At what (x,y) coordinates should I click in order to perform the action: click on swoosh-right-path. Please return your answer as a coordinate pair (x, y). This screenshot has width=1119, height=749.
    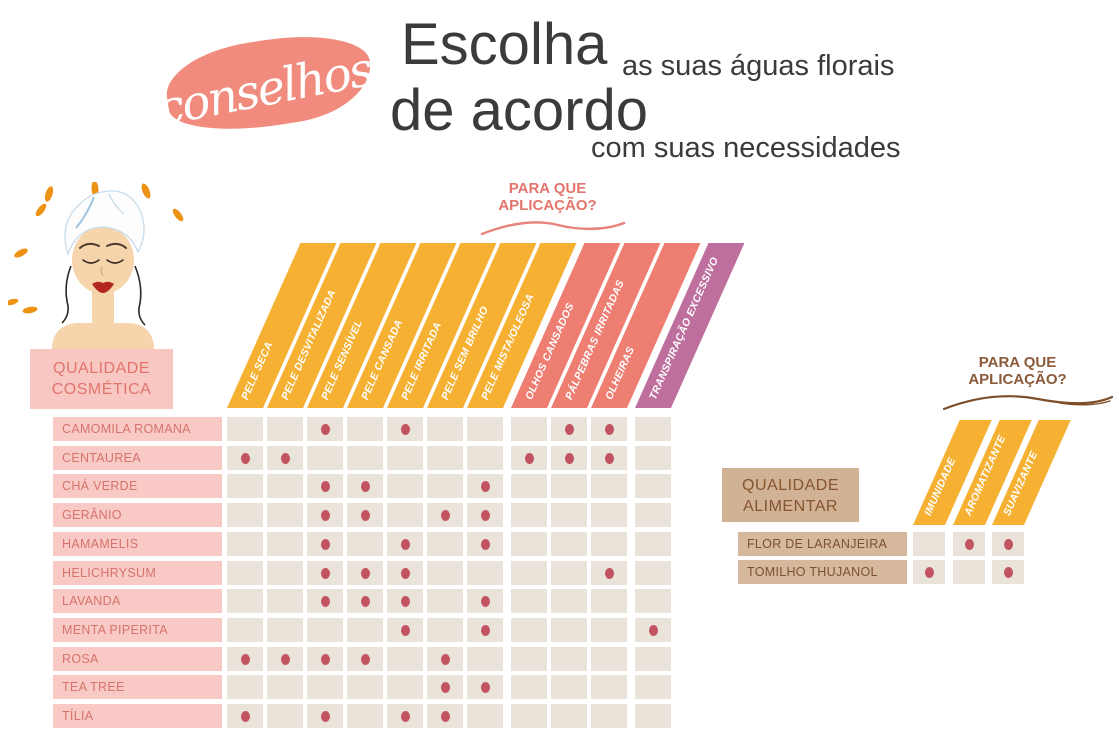
    Looking at the image, I should click on (1028, 403).